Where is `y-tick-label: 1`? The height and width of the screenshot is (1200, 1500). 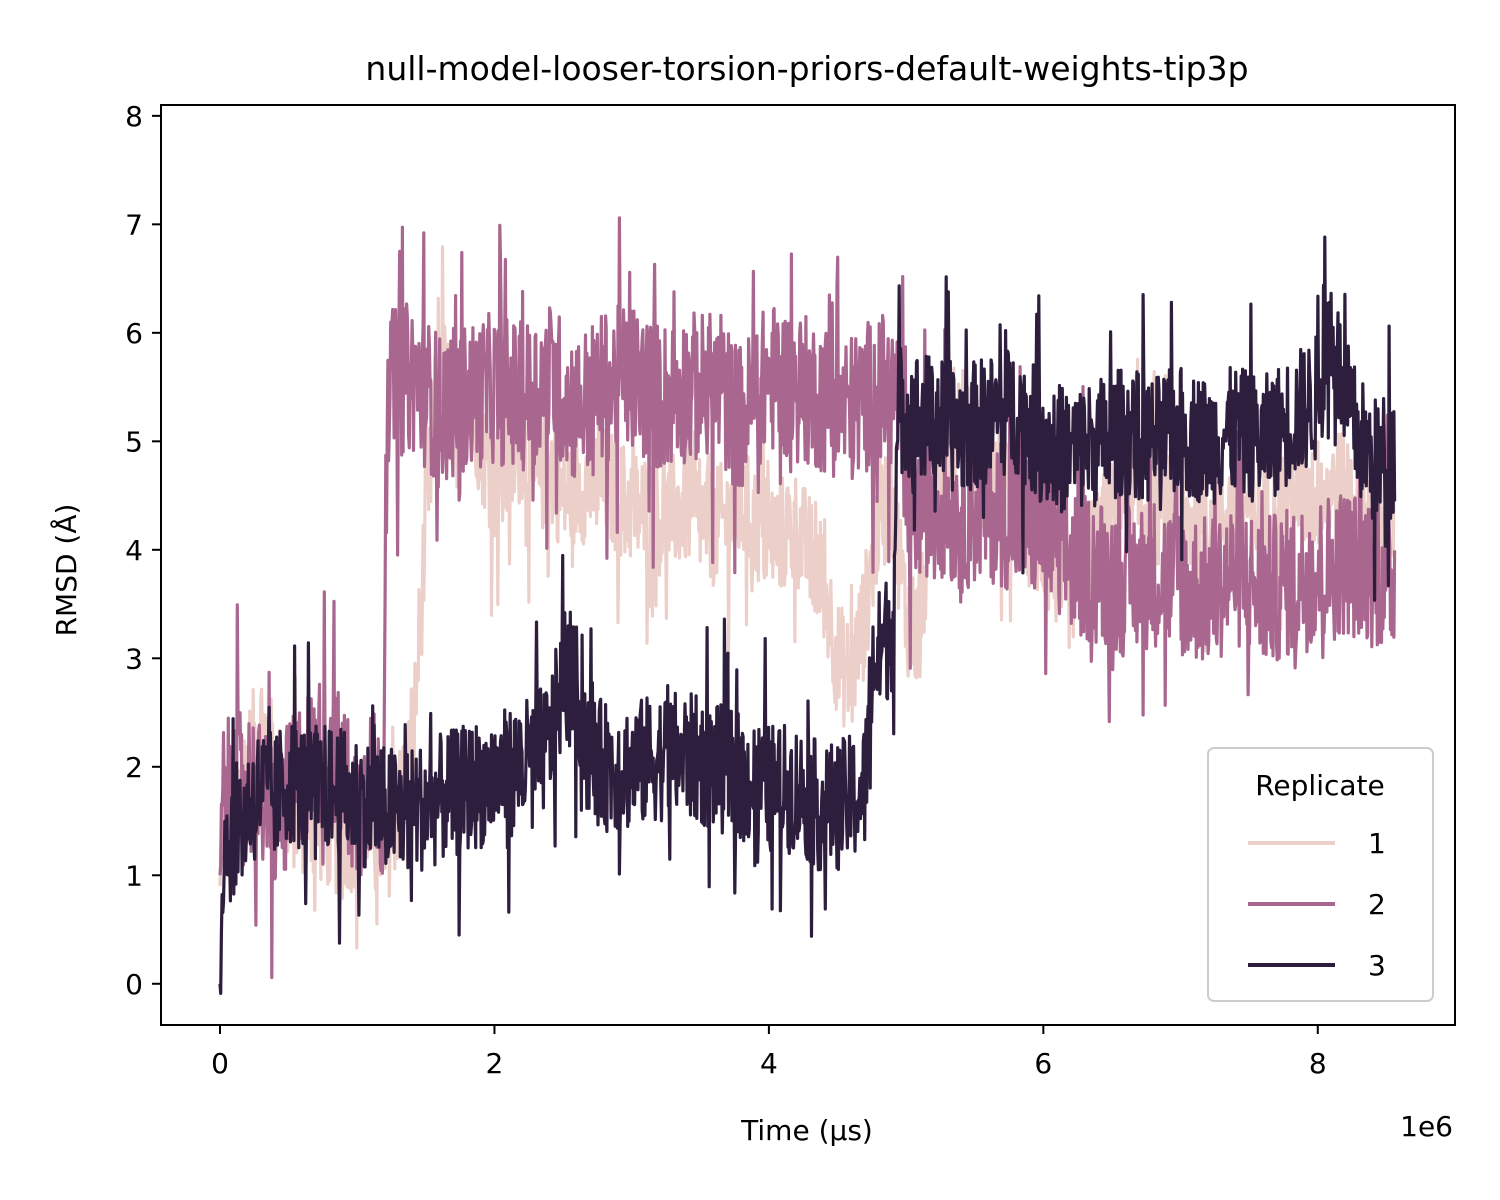 y-tick-label: 1 is located at coordinates (134, 875).